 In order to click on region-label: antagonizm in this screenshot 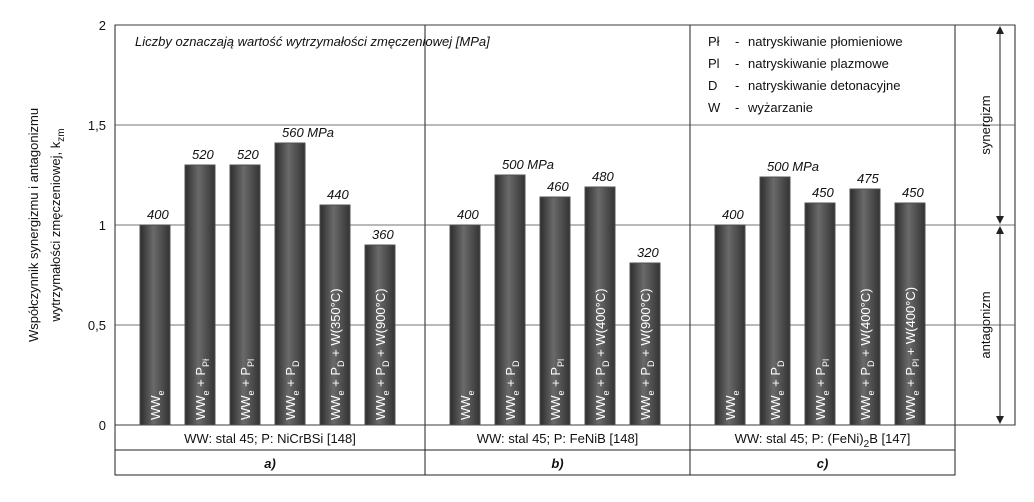, I will do `click(985, 324)`.